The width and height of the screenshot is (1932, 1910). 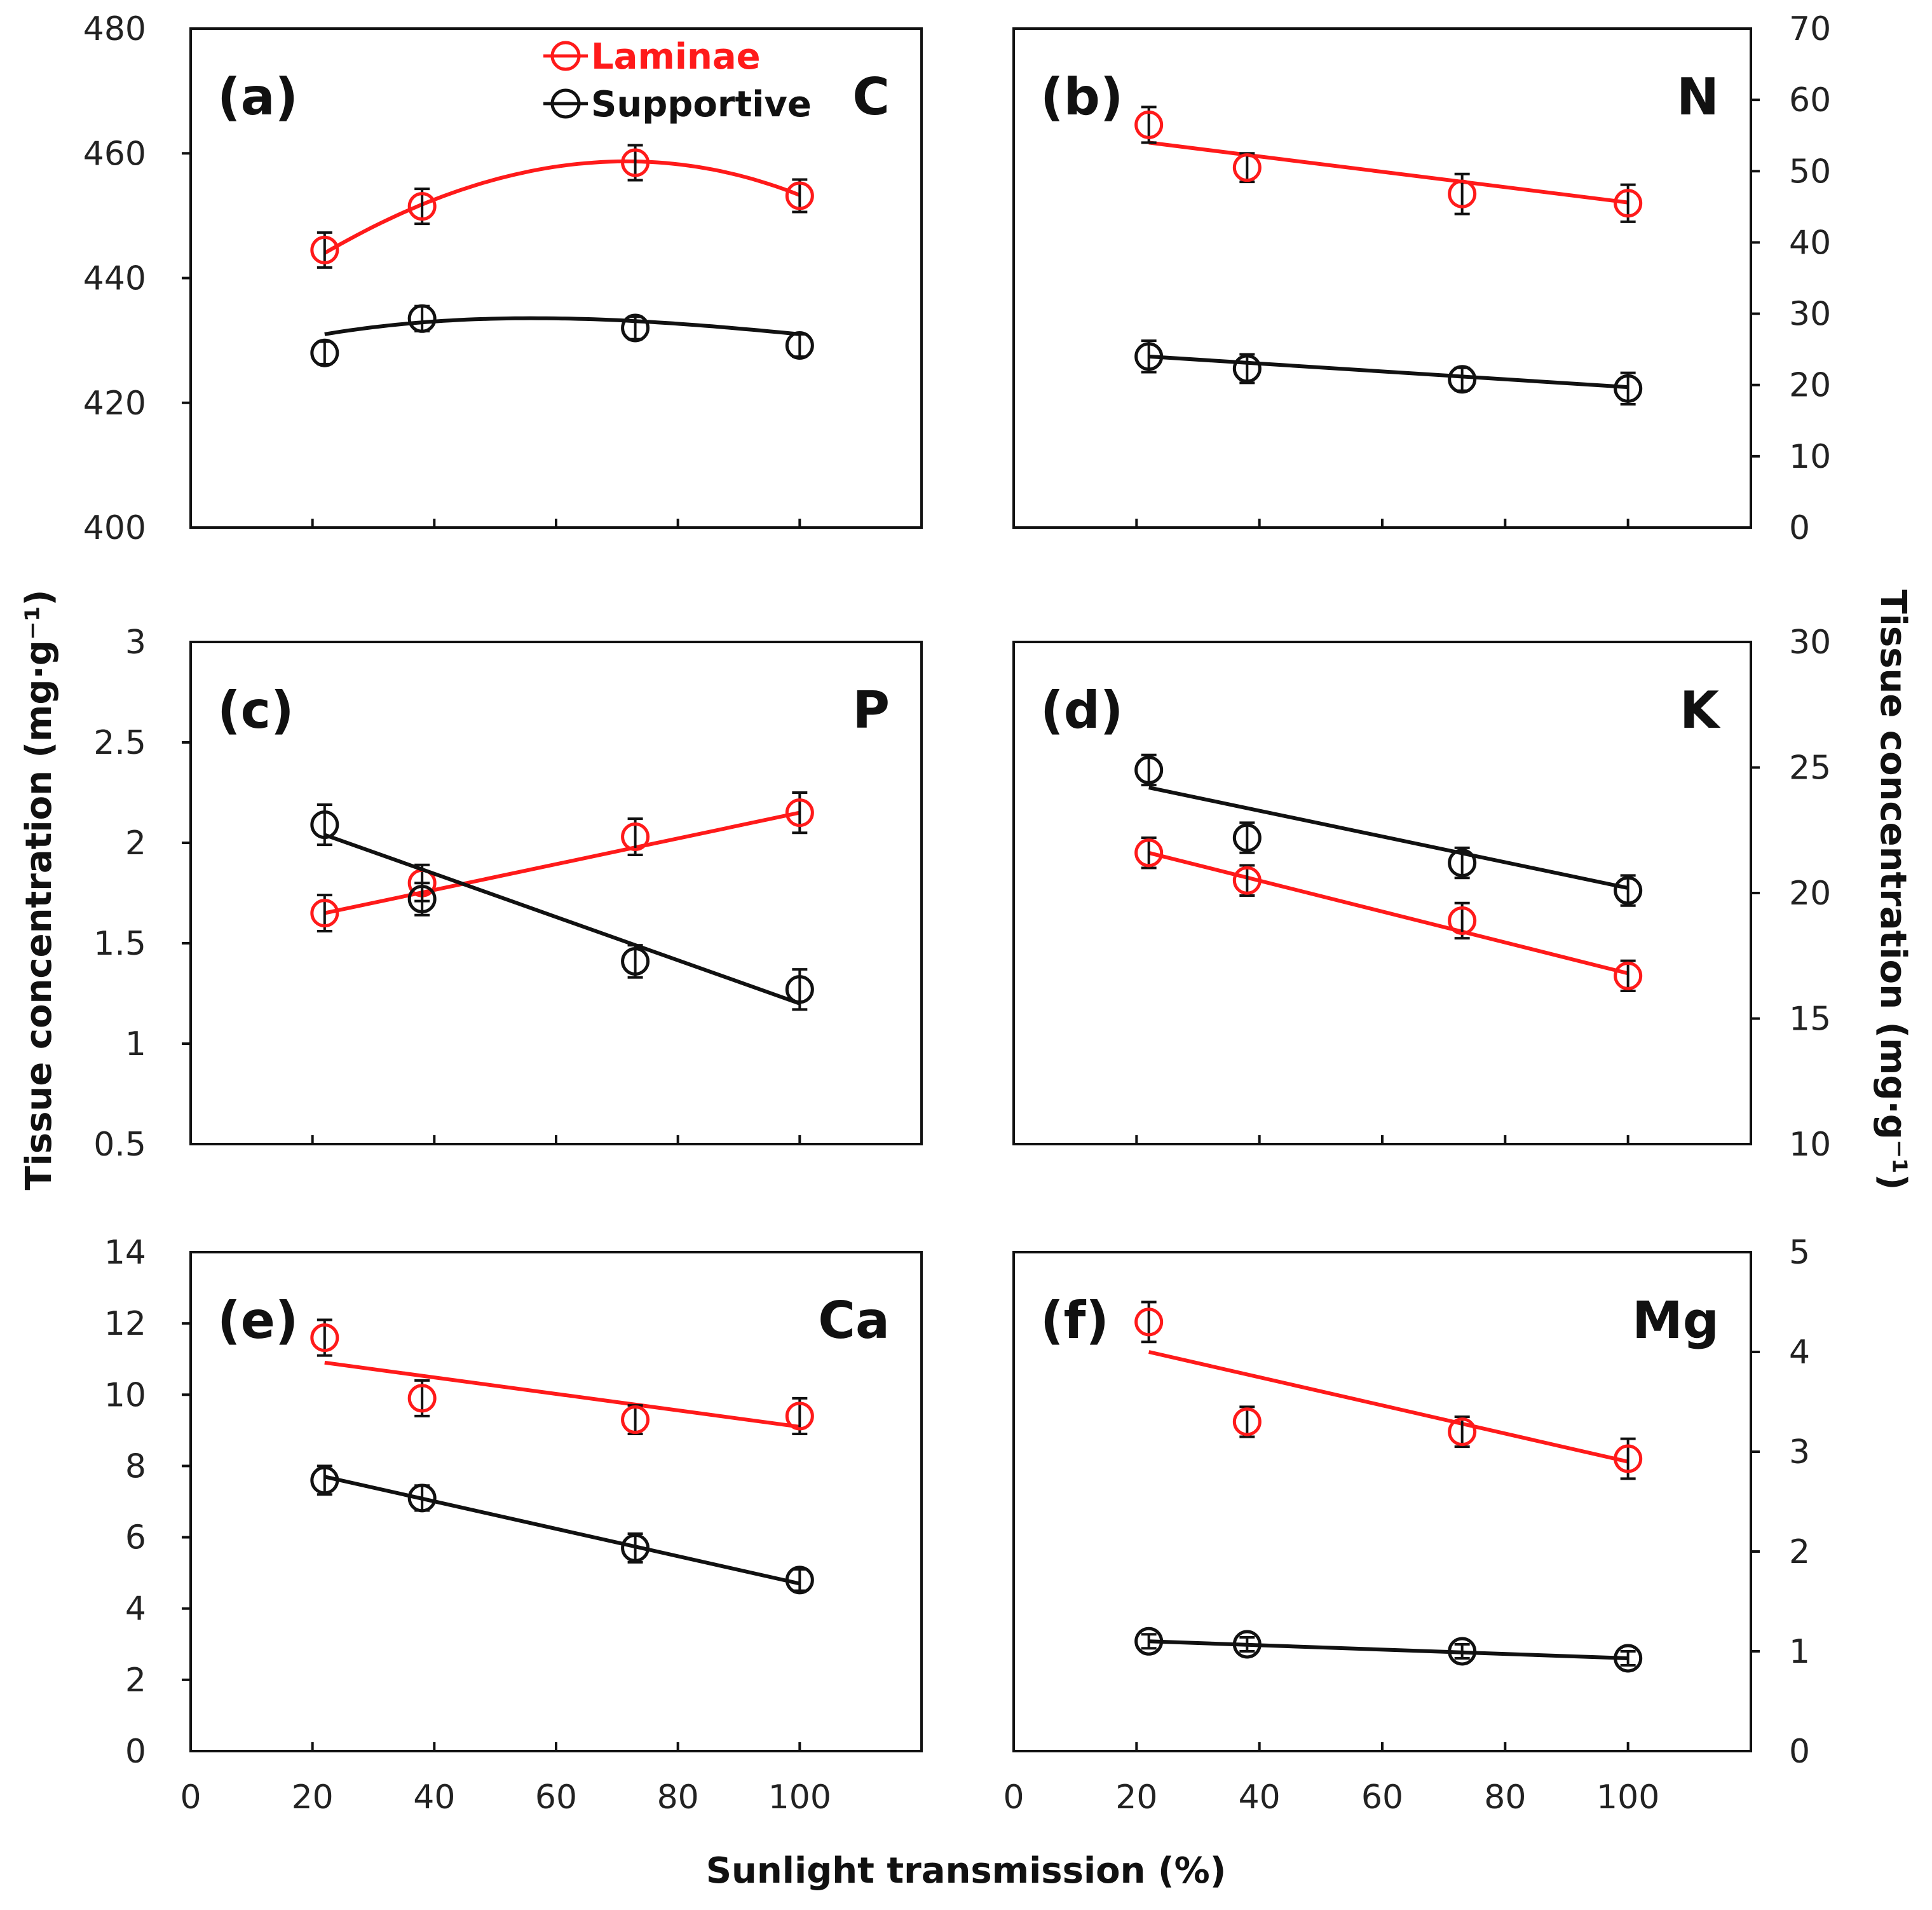 I want to click on panel-f-y-tick-label: 4, so click(x=1800, y=1353).